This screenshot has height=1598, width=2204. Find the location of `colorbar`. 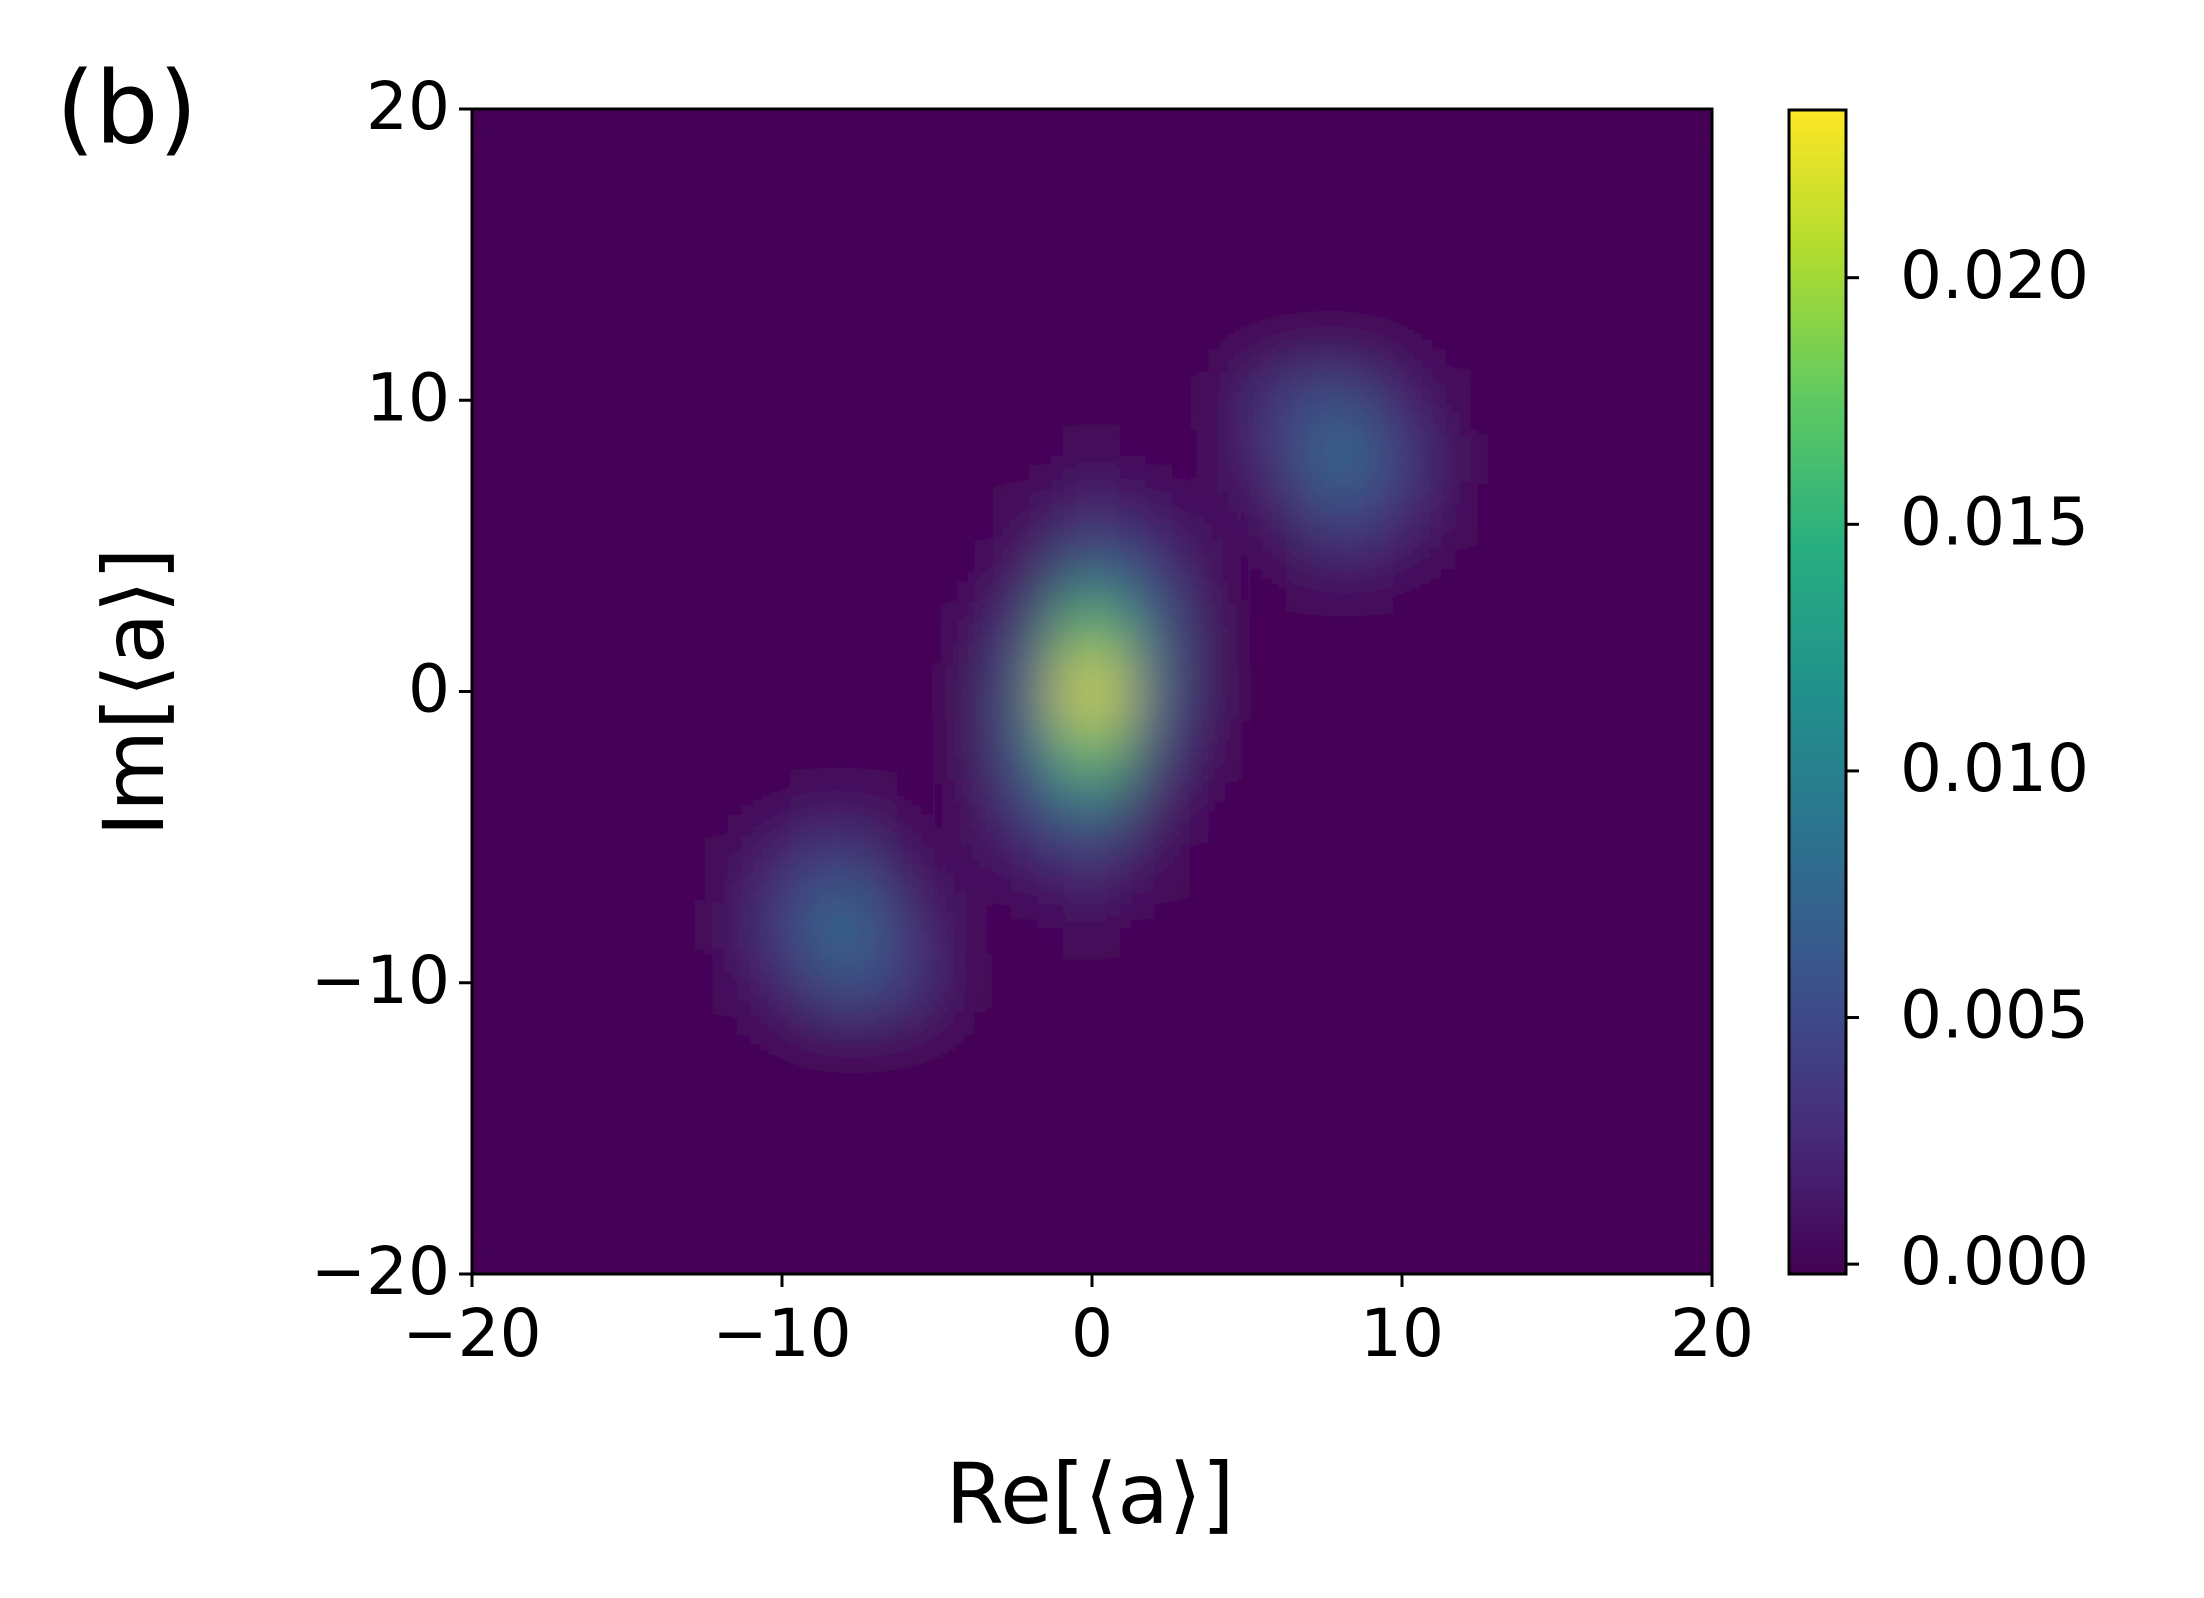

colorbar is located at coordinates (1817, 692).